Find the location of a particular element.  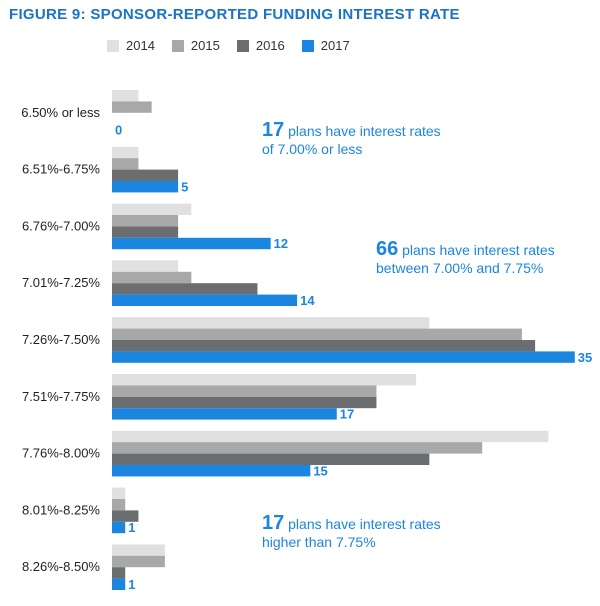

category-group: 8.26%-8.50% 1 is located at coordinates (93, 568).